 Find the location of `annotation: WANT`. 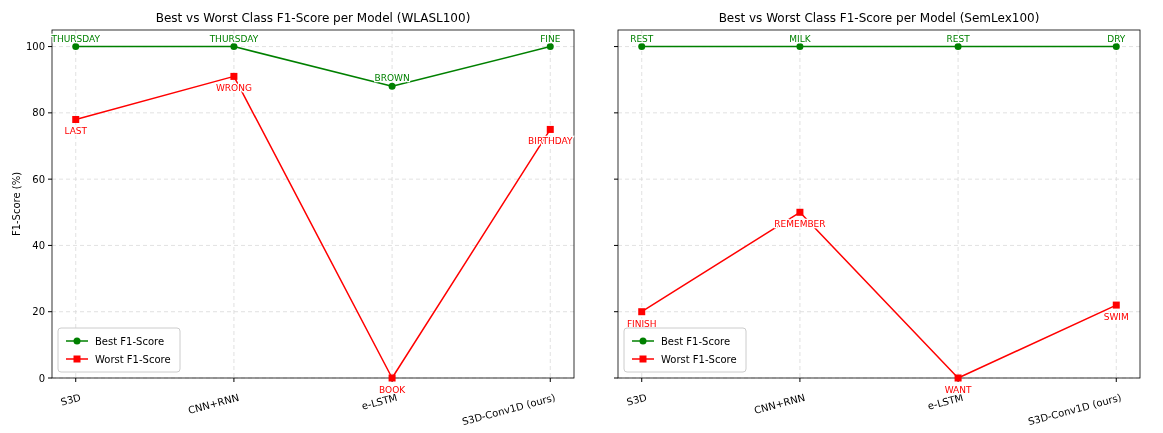

annotation: WANT is located at coordinates (958, 390).